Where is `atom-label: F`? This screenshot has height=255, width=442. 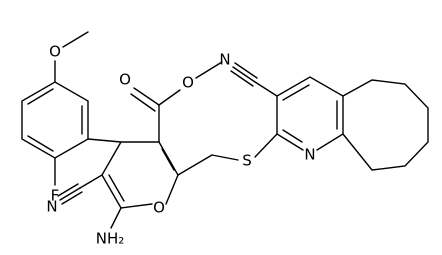 atom-label: F is located at coordinates (55, 196).